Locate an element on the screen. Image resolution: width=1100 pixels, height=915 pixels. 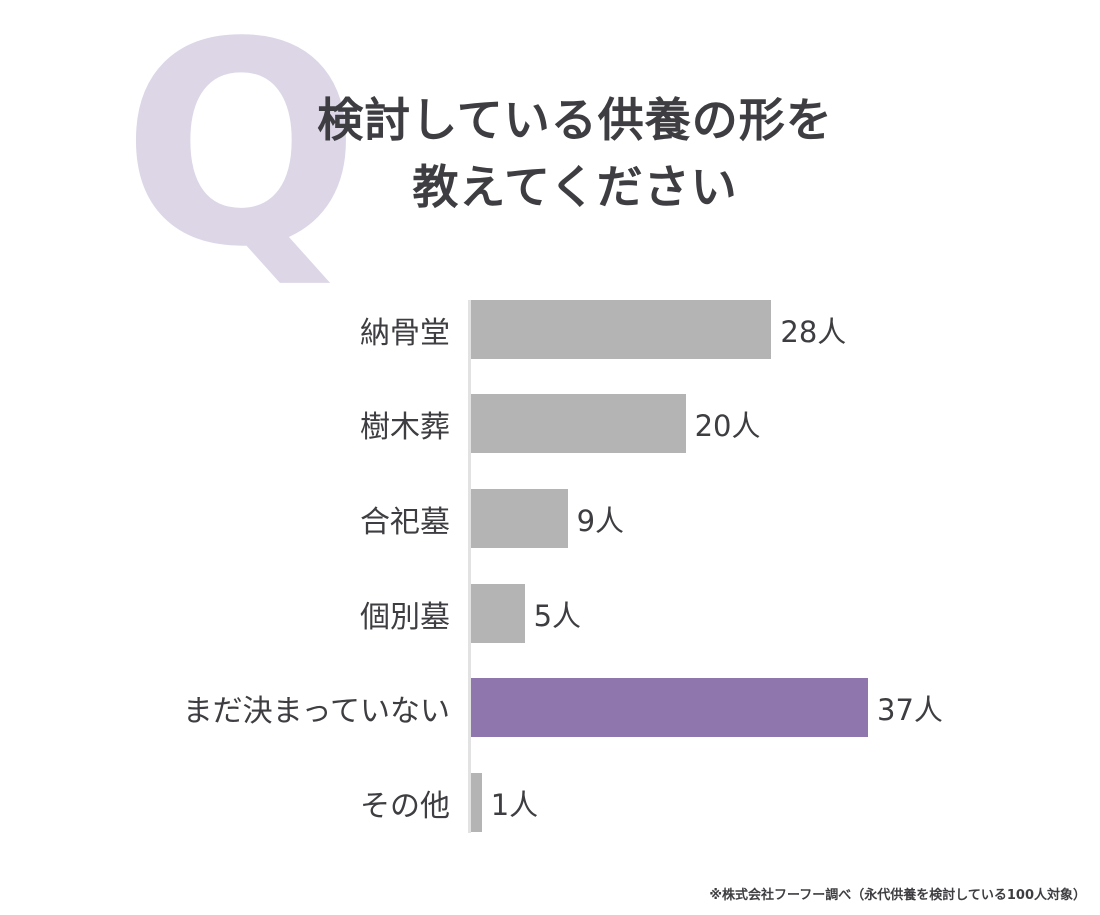
category-label: 個別墓 is located at coordinates (405, 617).